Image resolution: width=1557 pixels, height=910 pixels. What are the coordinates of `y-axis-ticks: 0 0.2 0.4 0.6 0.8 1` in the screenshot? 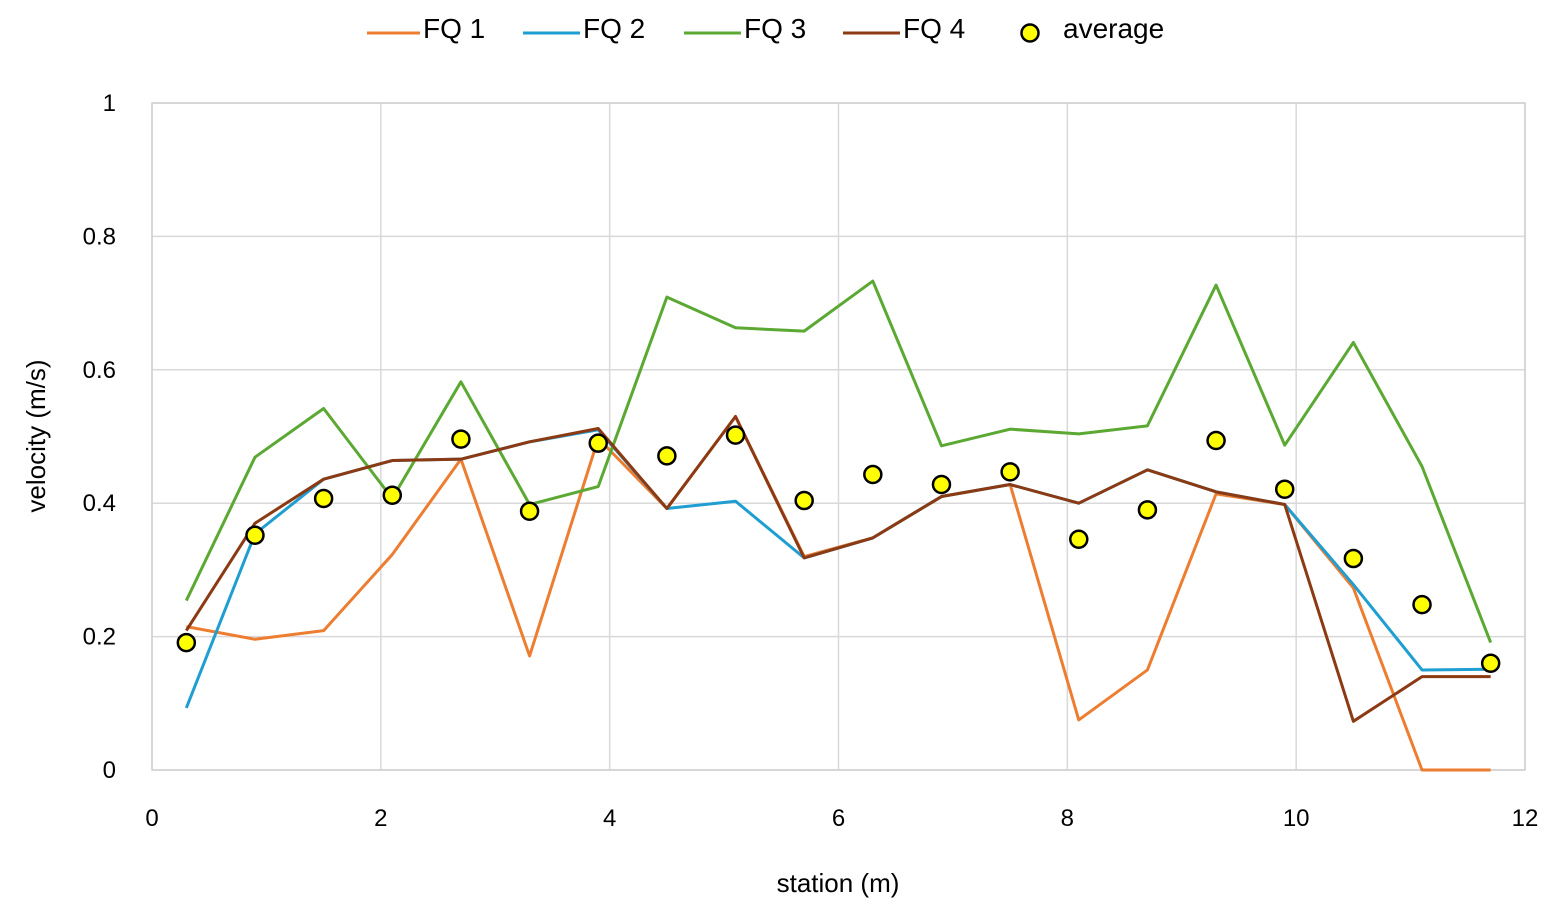 It's located at (99, 437).